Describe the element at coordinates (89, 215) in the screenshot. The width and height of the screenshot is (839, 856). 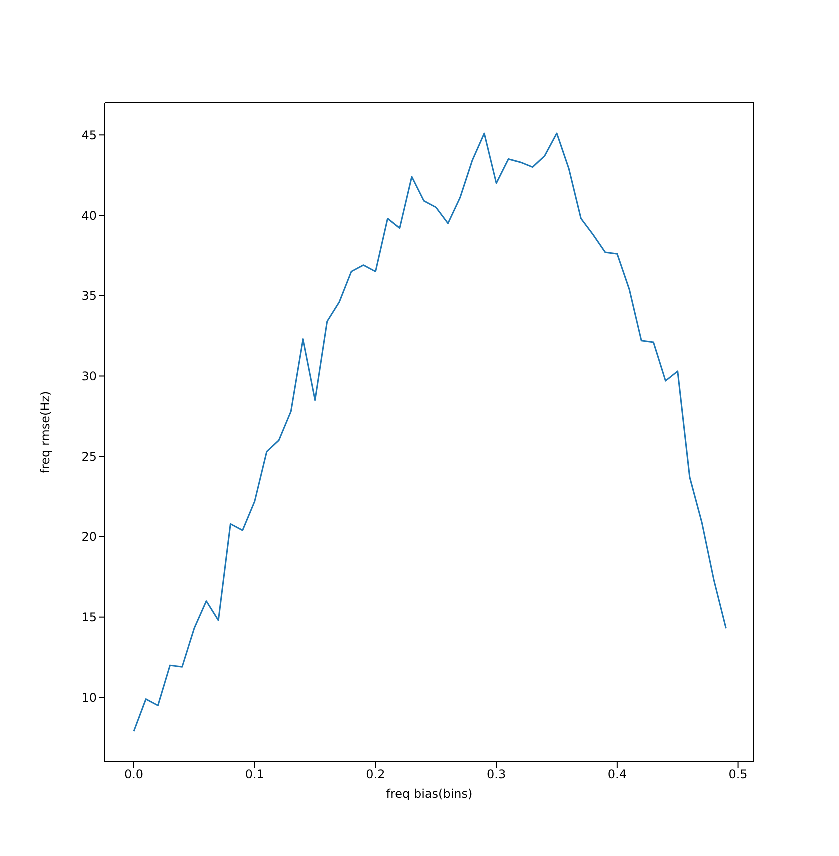
I see `y-tick-label: 40` at that location.